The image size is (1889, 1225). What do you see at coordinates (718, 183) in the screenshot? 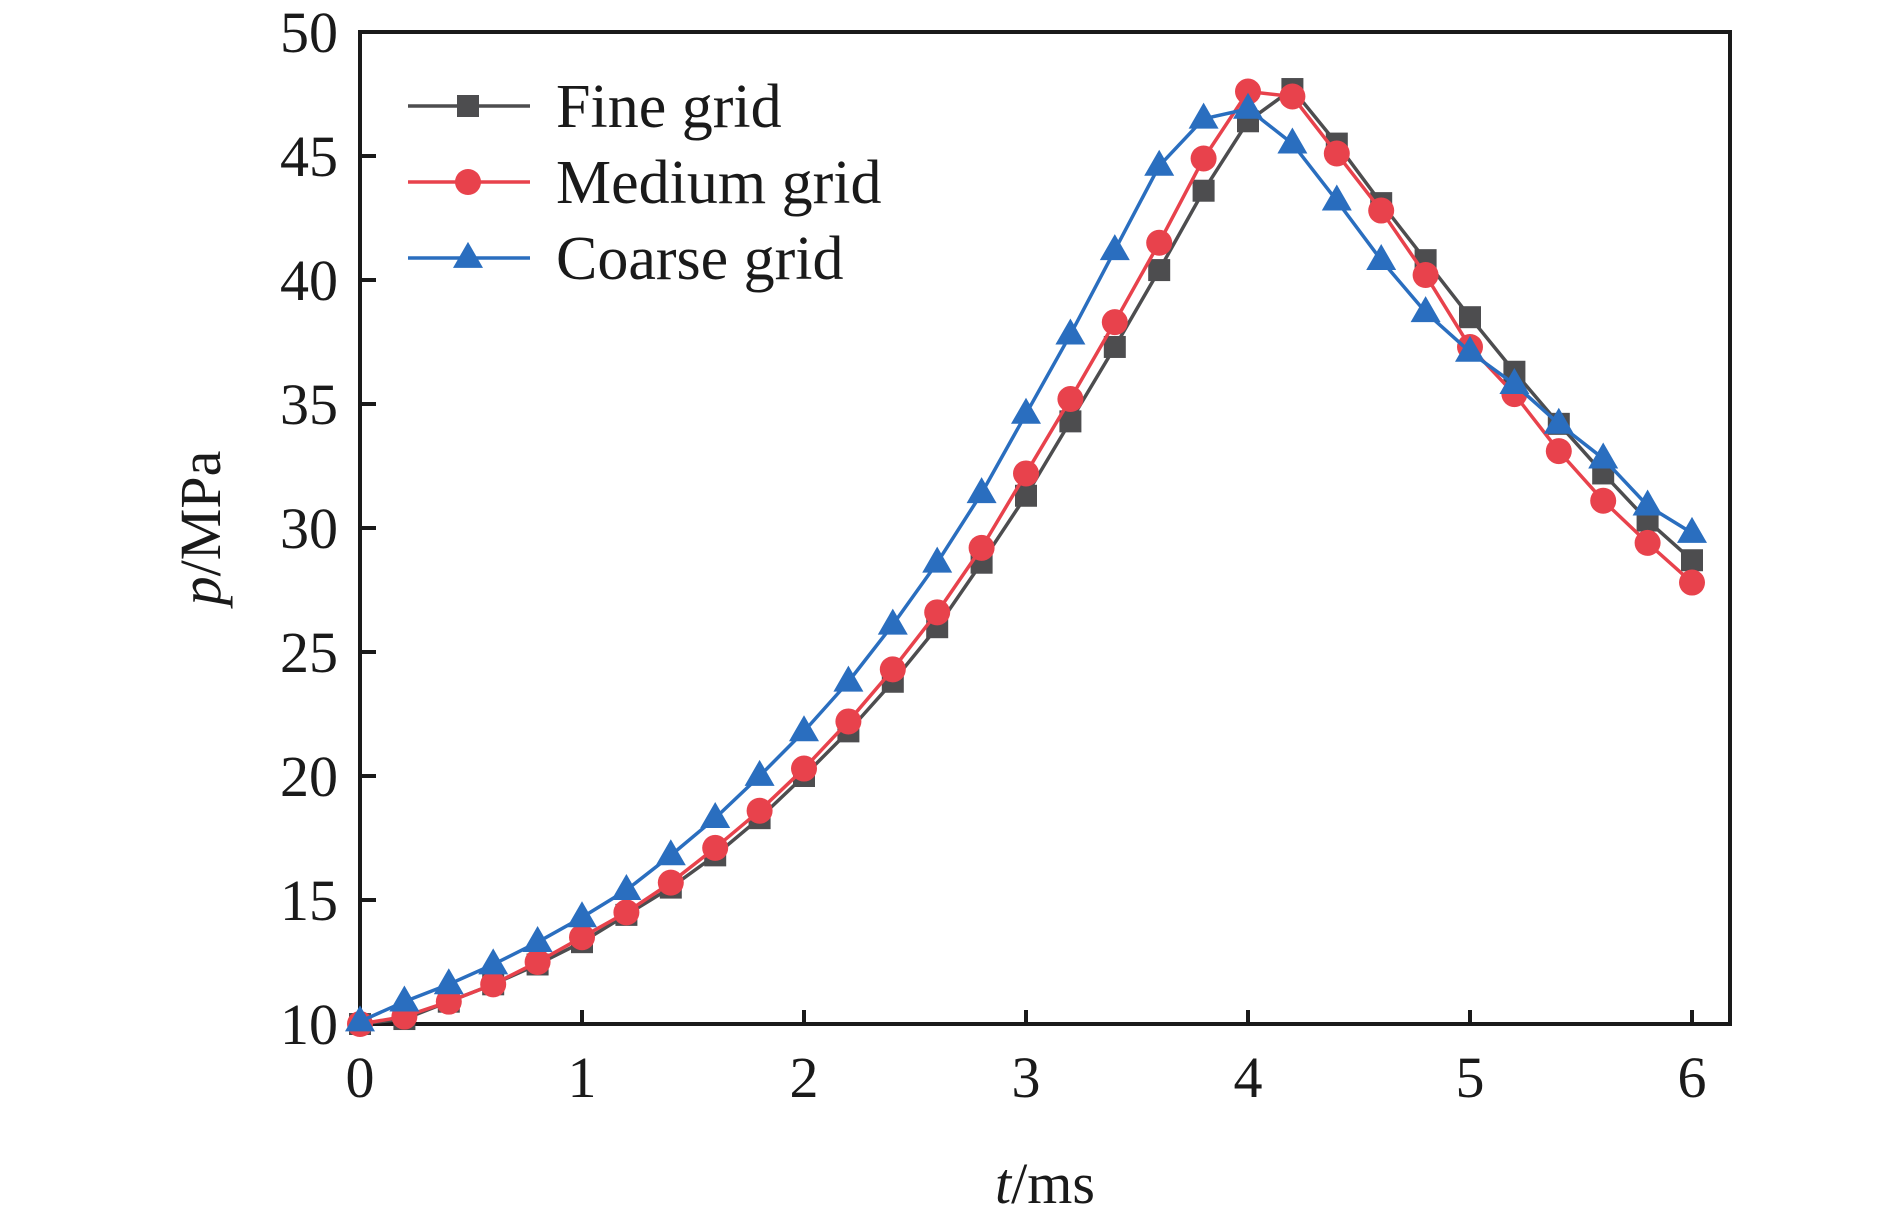
I see `legend-label: Medium grid` at bounding box center [718, 183].